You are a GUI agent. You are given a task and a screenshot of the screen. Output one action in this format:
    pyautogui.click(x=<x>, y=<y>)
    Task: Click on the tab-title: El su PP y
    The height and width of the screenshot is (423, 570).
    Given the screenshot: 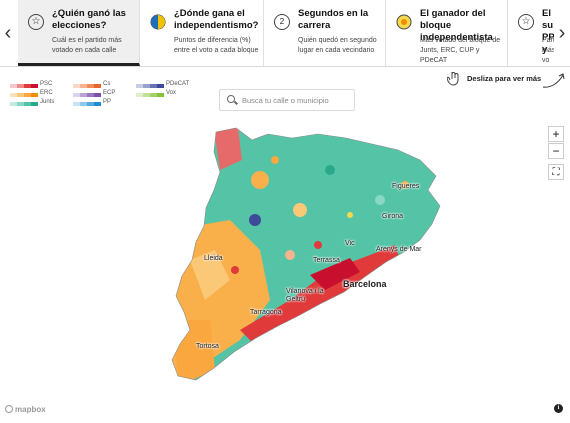 What is the action you would take?
    pyautogui.click(x=548, y=31)
    